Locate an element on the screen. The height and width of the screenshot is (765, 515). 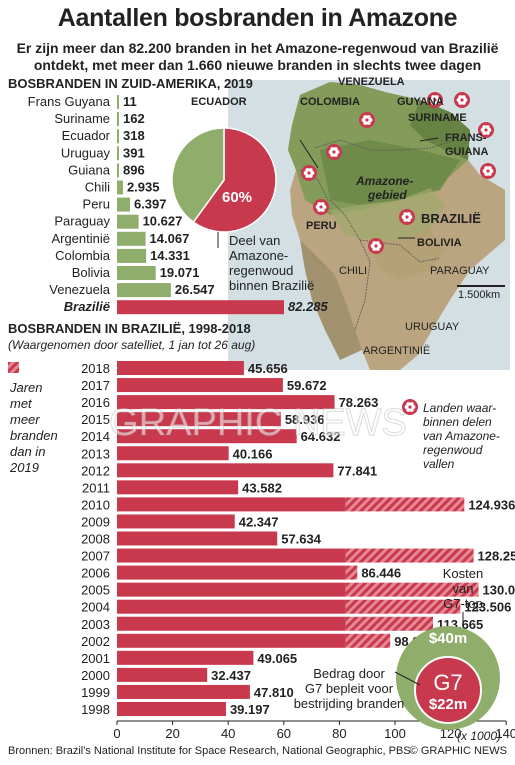
br-year-label: 1998 is located at coordinates (95, 709).